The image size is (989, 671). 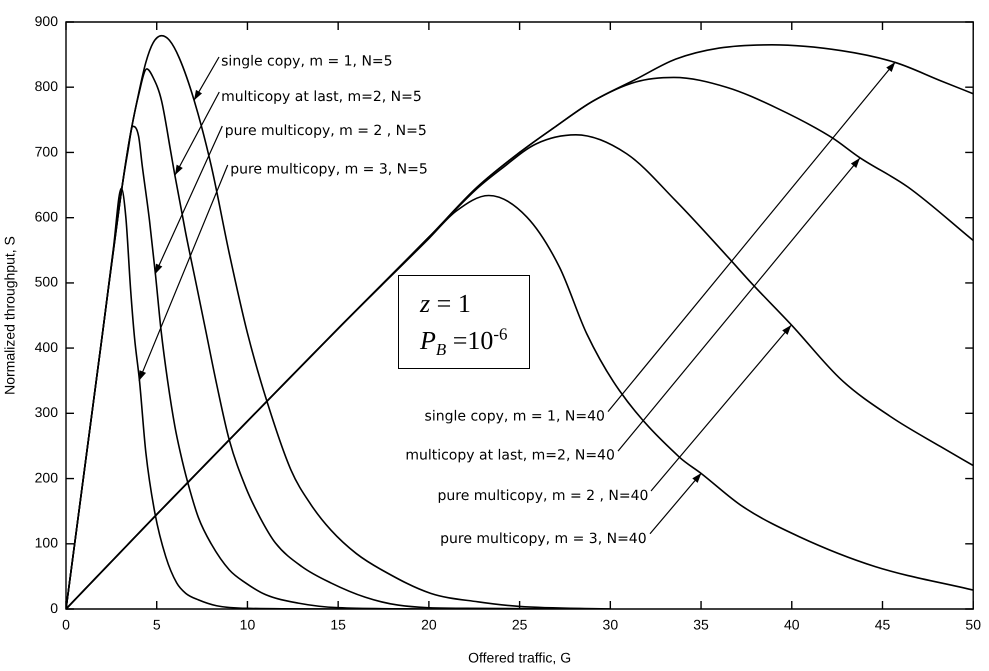 I want to click on y-tick-label: 300, so click(x=46, y=412).